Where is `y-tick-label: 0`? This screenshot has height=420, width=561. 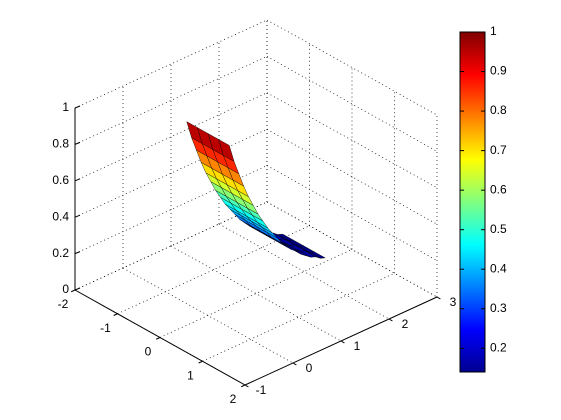 y-tick-label: 0 is located at coordinates (309, 368).